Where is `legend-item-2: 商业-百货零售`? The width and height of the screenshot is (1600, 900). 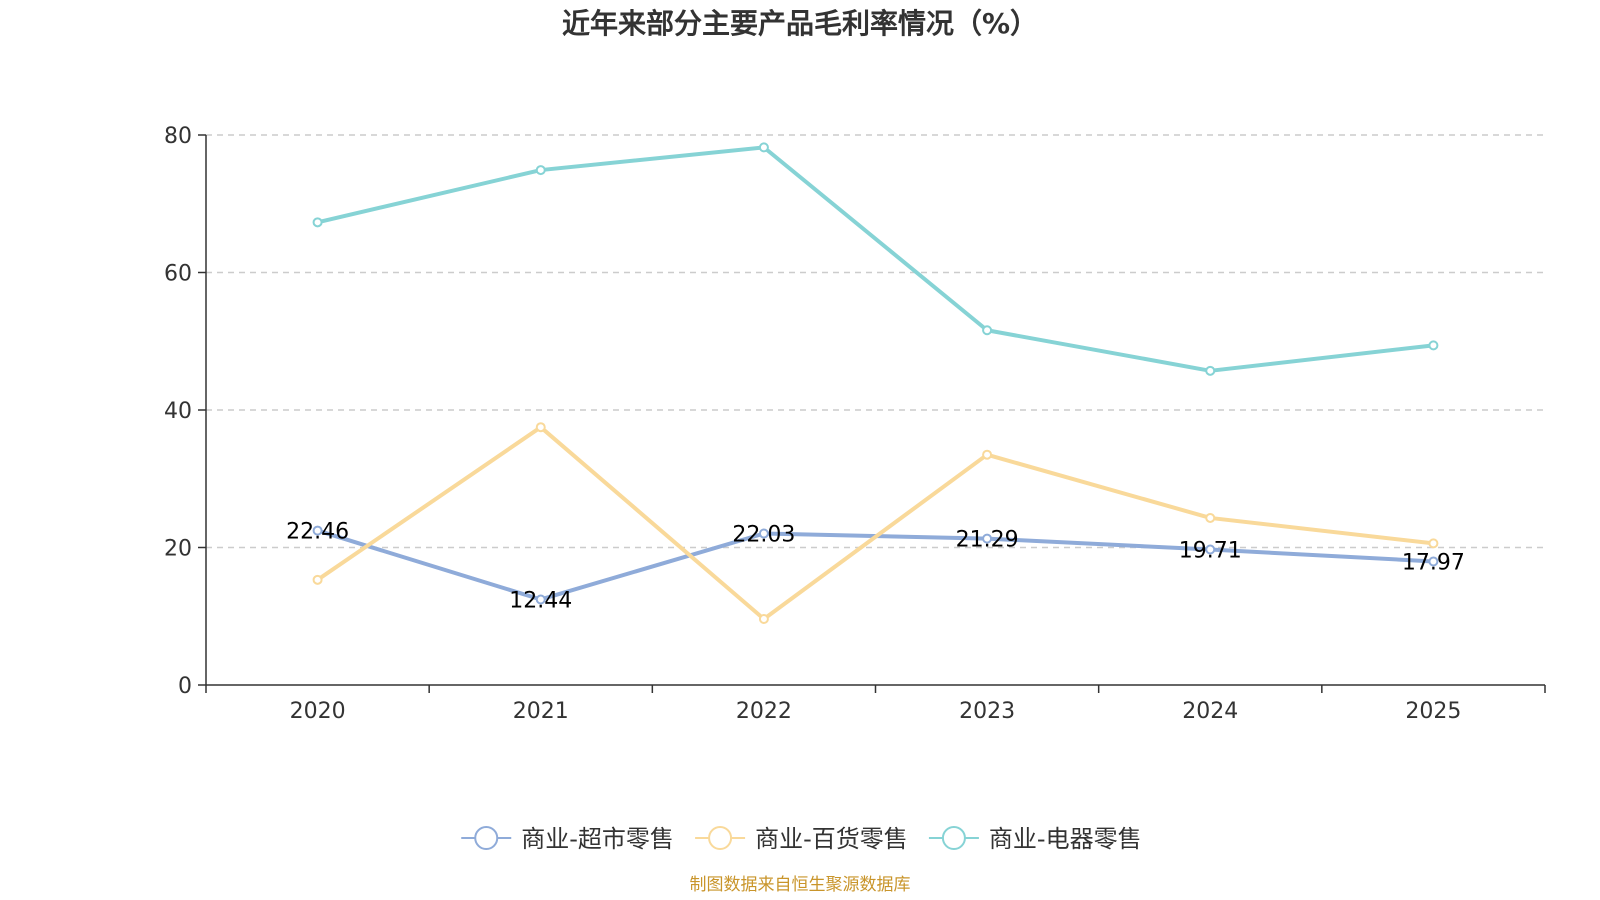
legend-item-2: 商业-百货零售 is located at coordinates (801, 839).